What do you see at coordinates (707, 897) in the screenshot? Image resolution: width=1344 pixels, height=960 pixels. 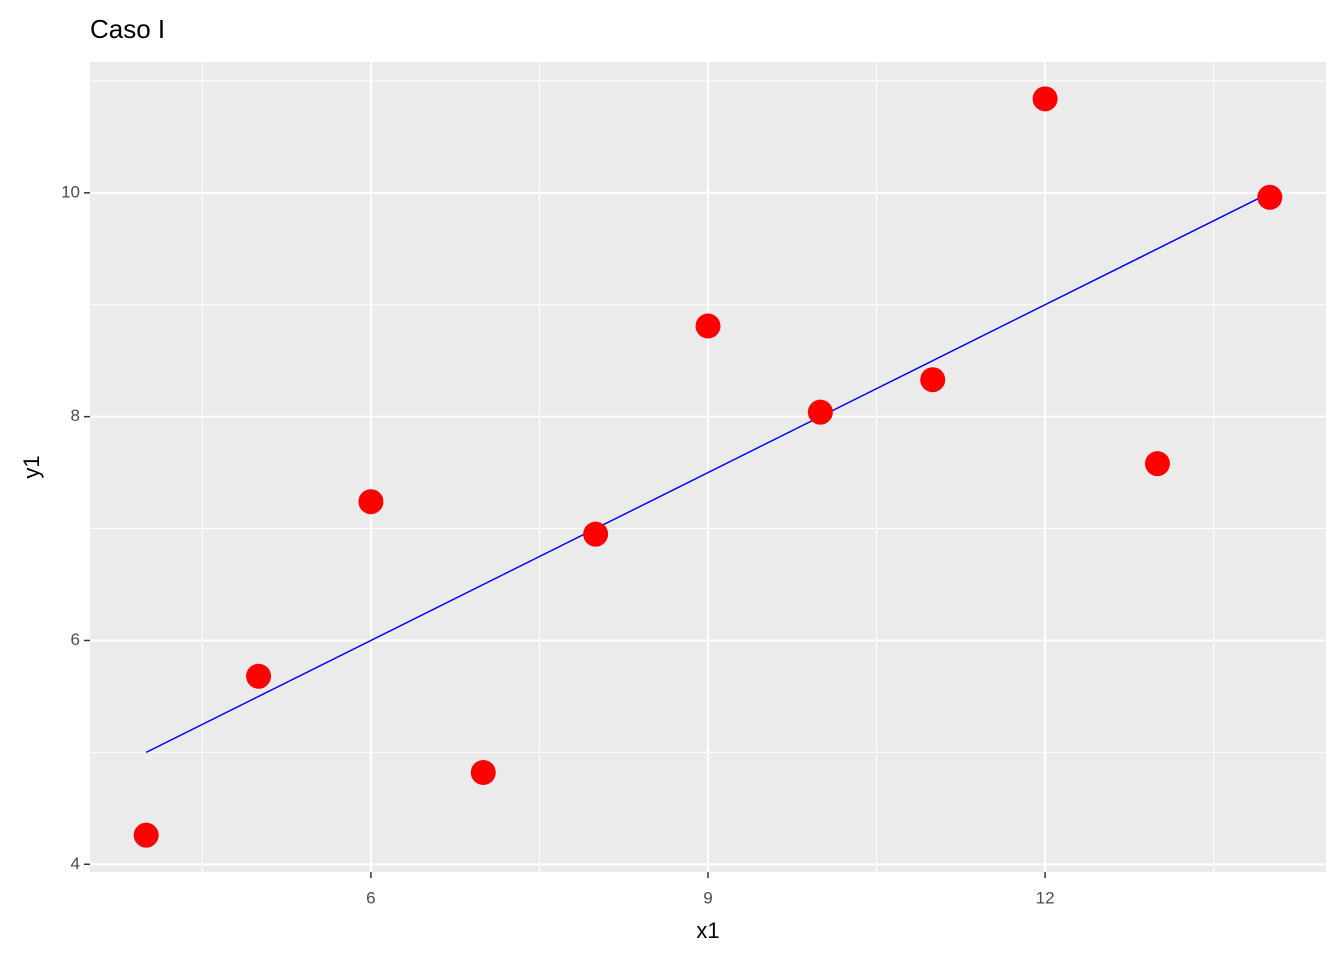 I see `x-tick-label: 9` at bounding box center [707, 897].